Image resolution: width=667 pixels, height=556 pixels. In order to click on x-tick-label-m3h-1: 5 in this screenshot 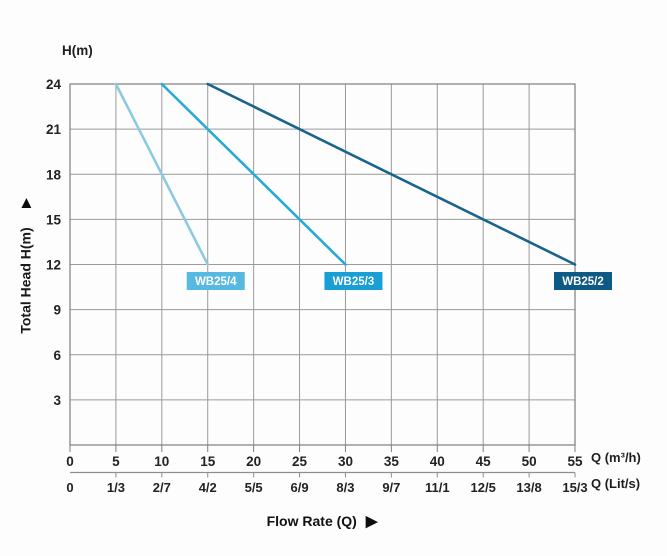, I will do `click(116, 461)`.